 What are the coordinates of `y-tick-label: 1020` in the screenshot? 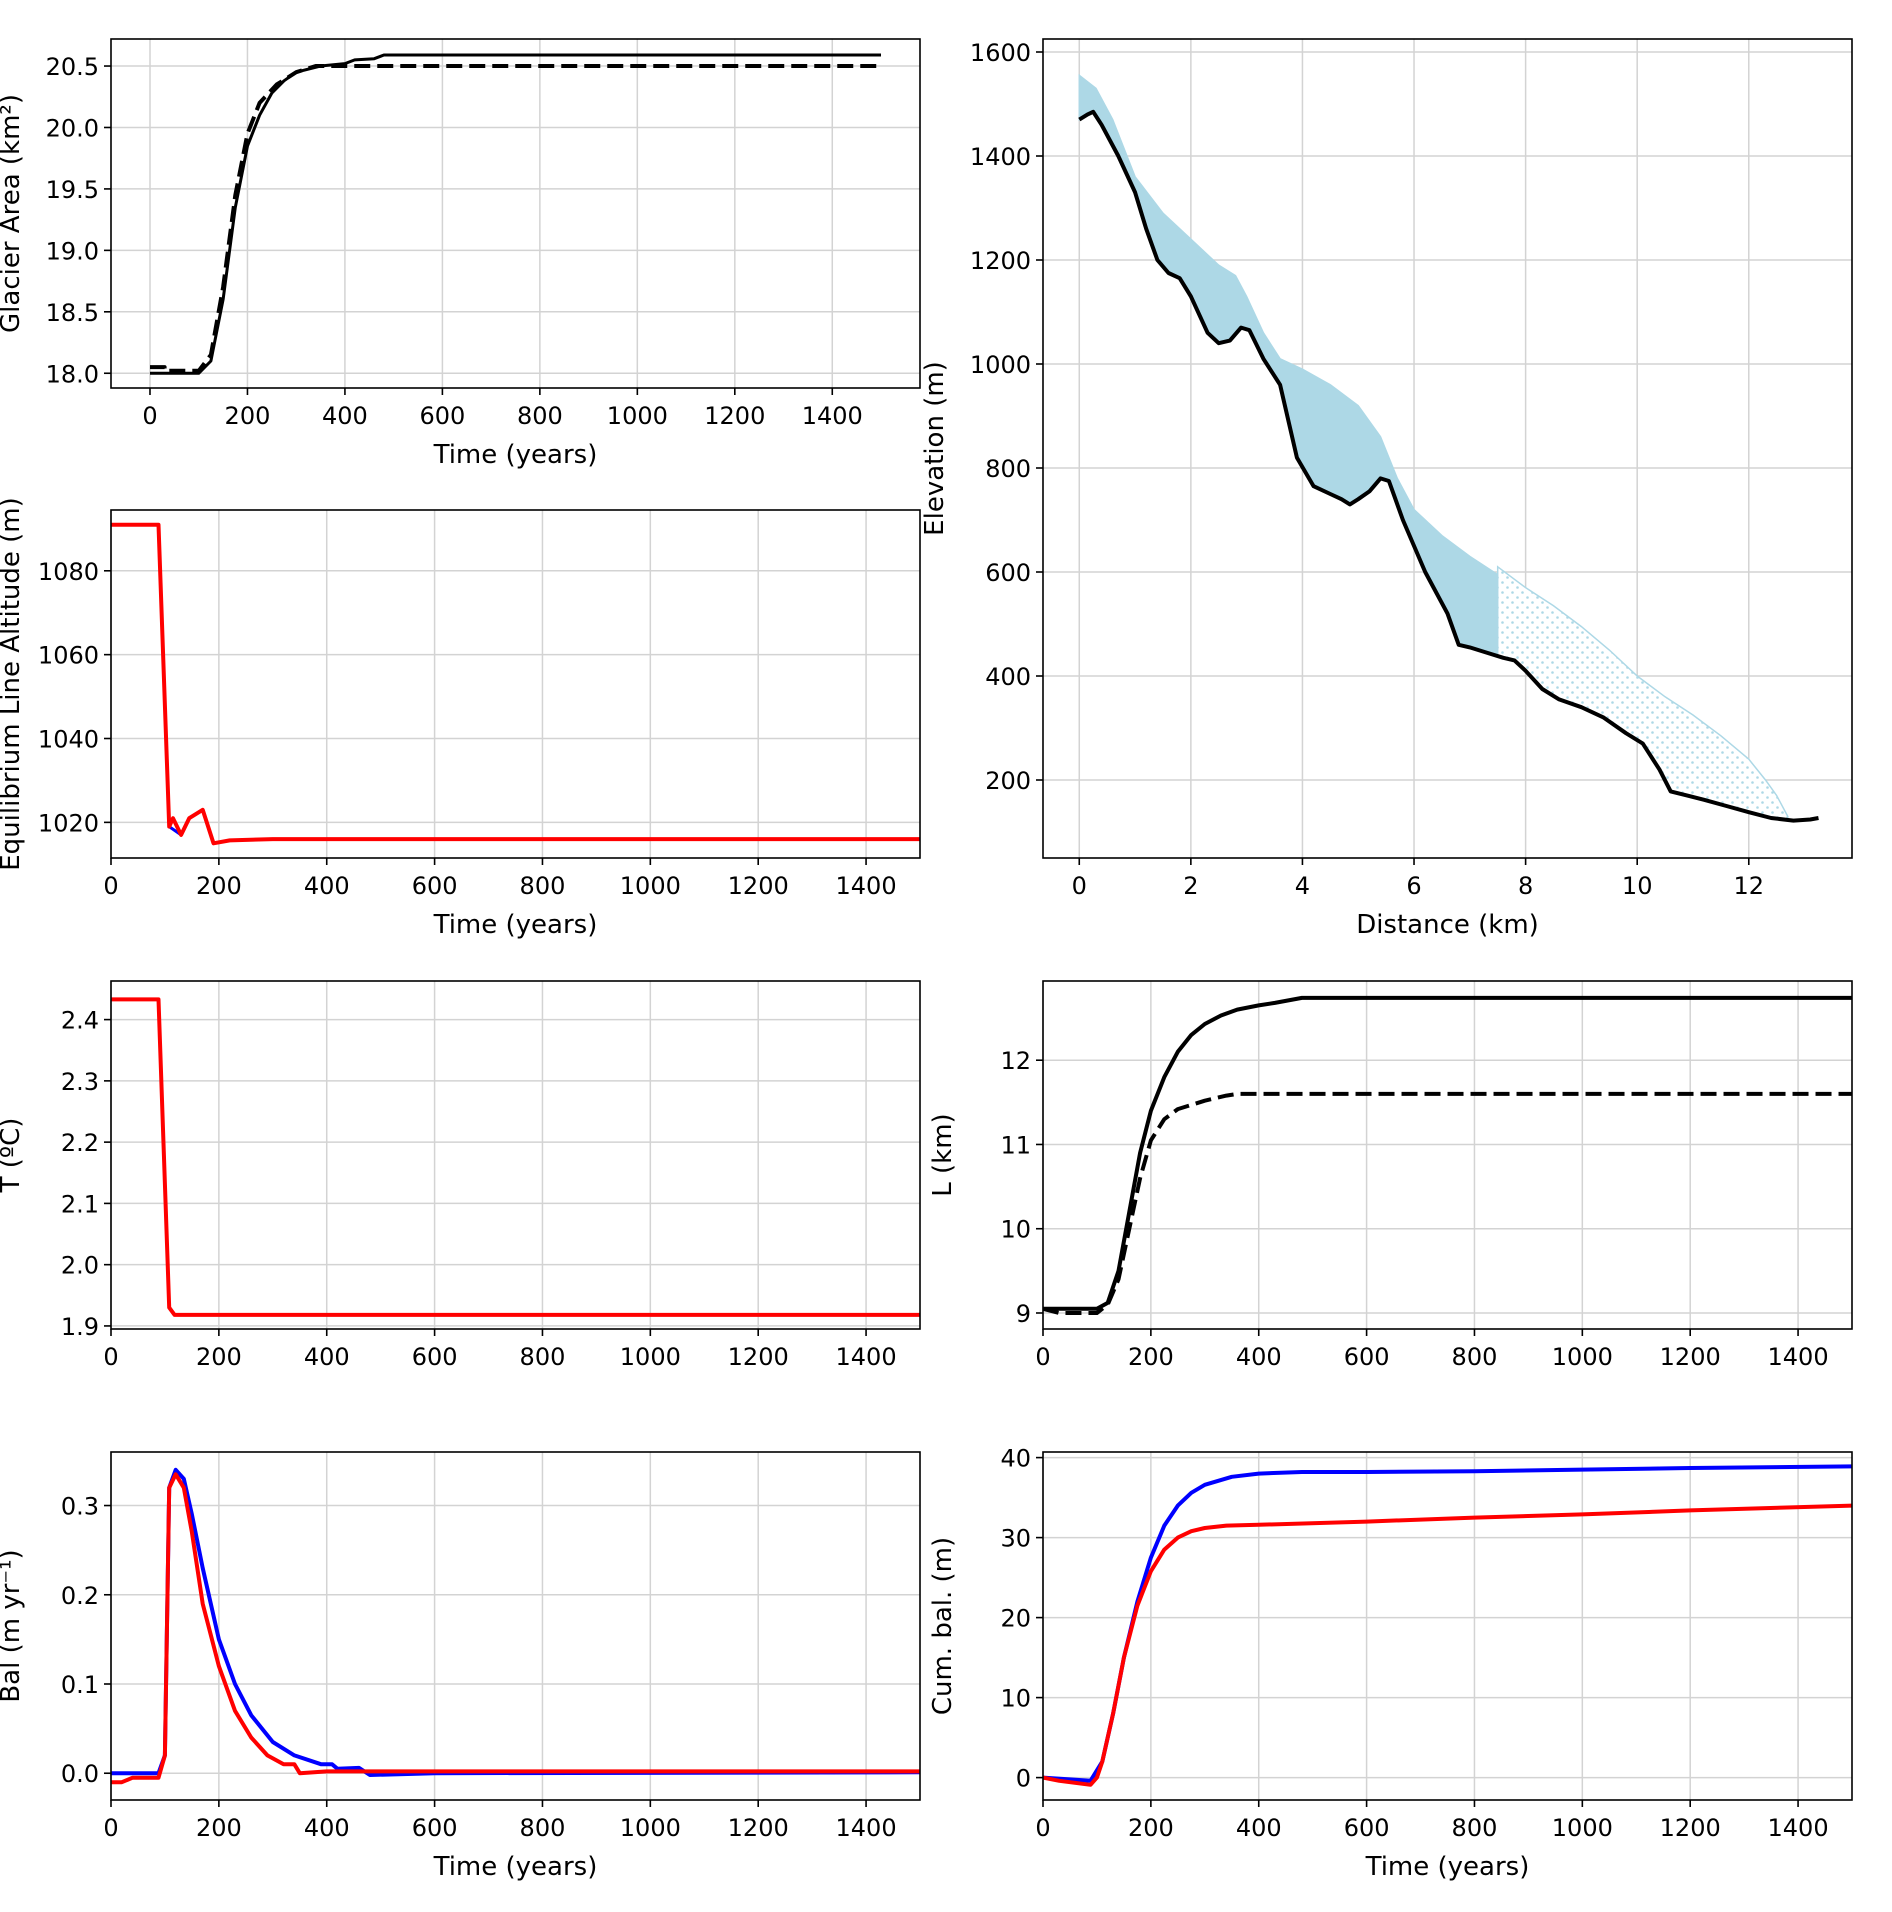 It's located at (68, 823).